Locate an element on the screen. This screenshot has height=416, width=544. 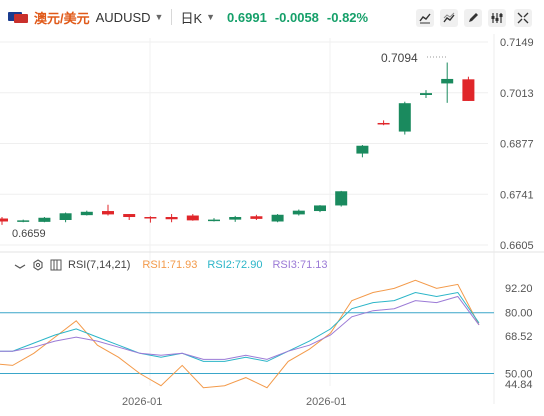
rsi-axis-label: 92.20 is located at coordinates (519, 289).